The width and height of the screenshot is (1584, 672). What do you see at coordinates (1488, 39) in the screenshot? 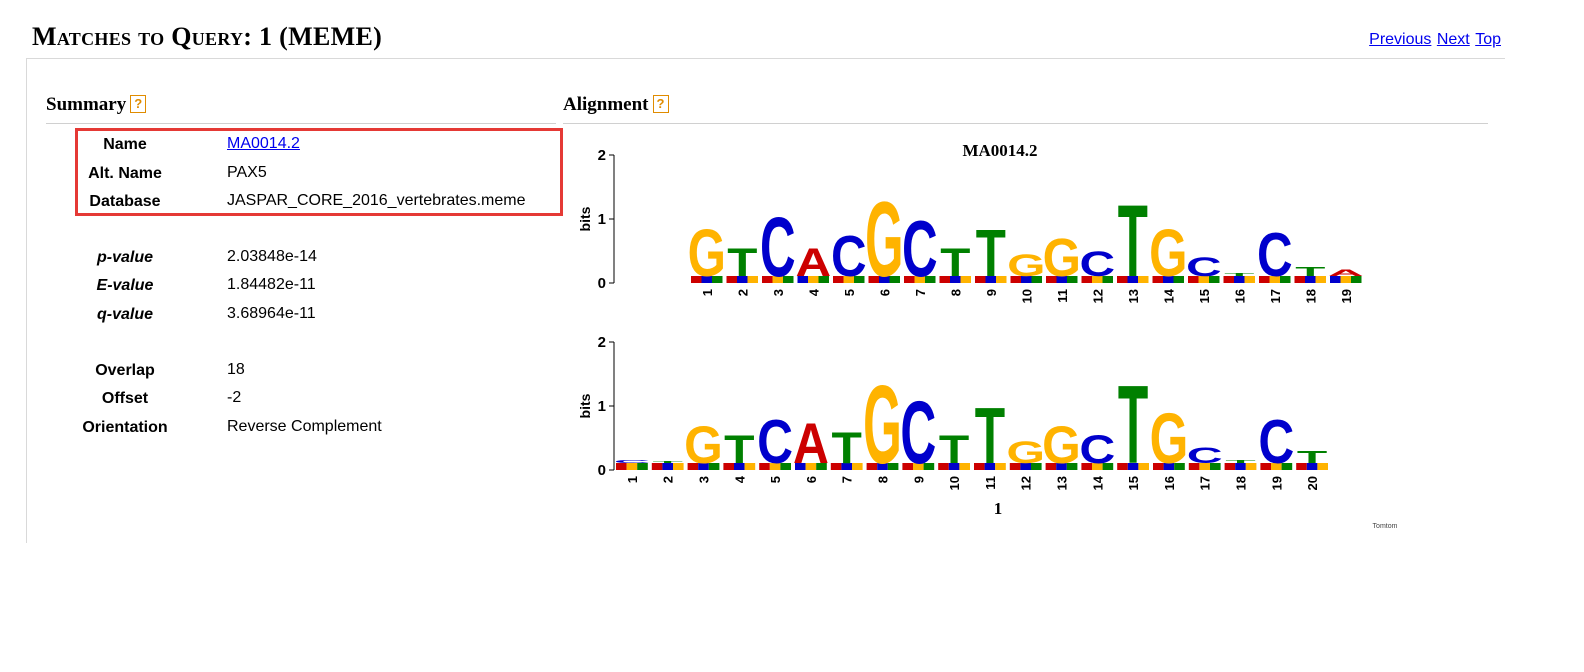
I see `top-link: Top` at bounding box center [1488, 39].